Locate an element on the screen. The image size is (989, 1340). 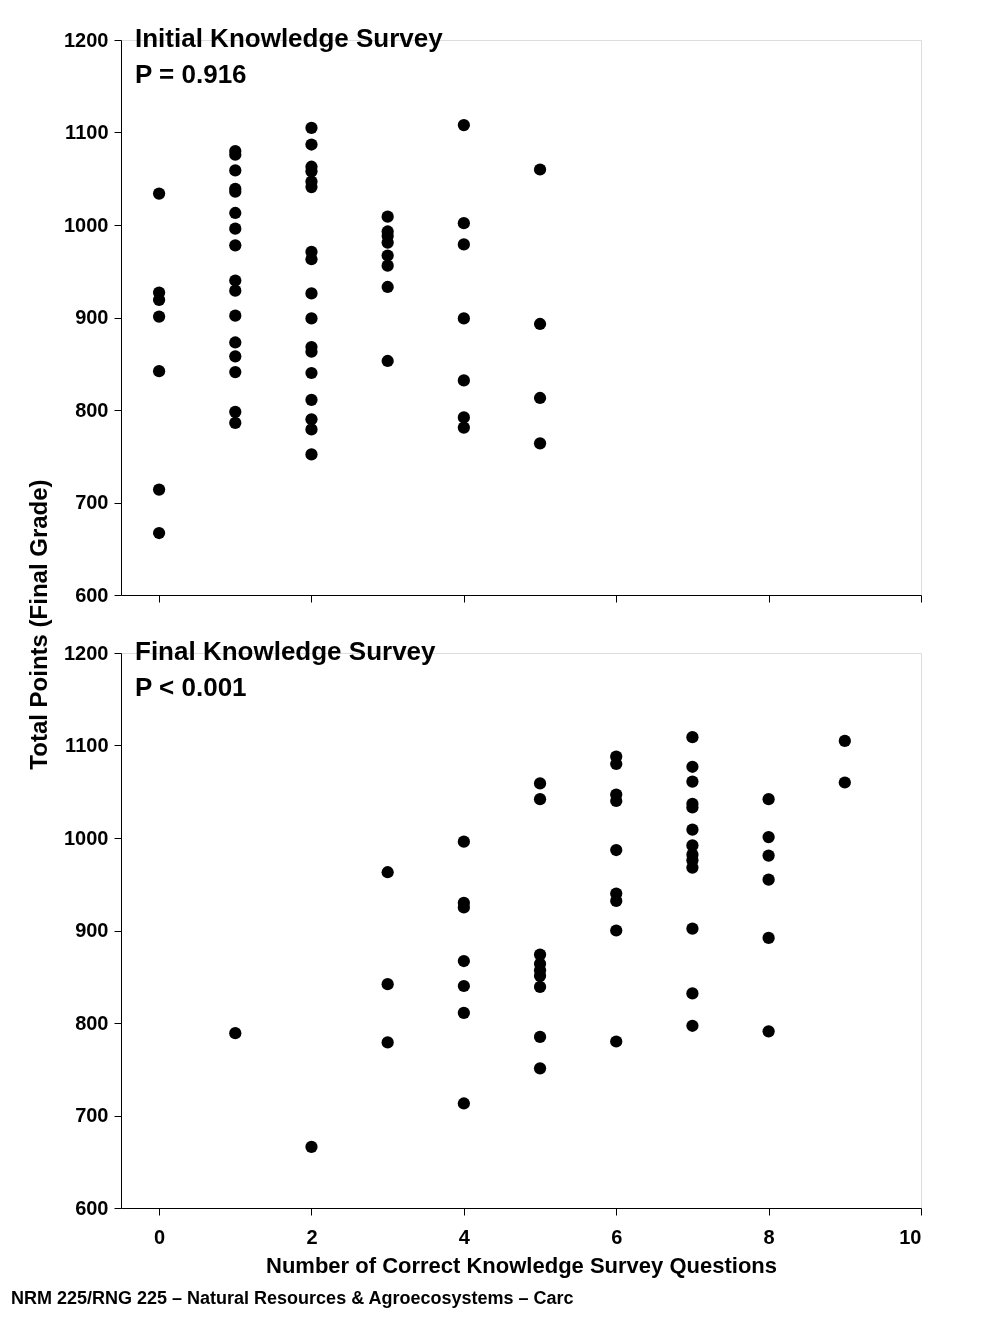
text: NRM 225/RNG 225 – Natural Resources & Agroecosystems – Carc is located at coordinates (292, 1298).